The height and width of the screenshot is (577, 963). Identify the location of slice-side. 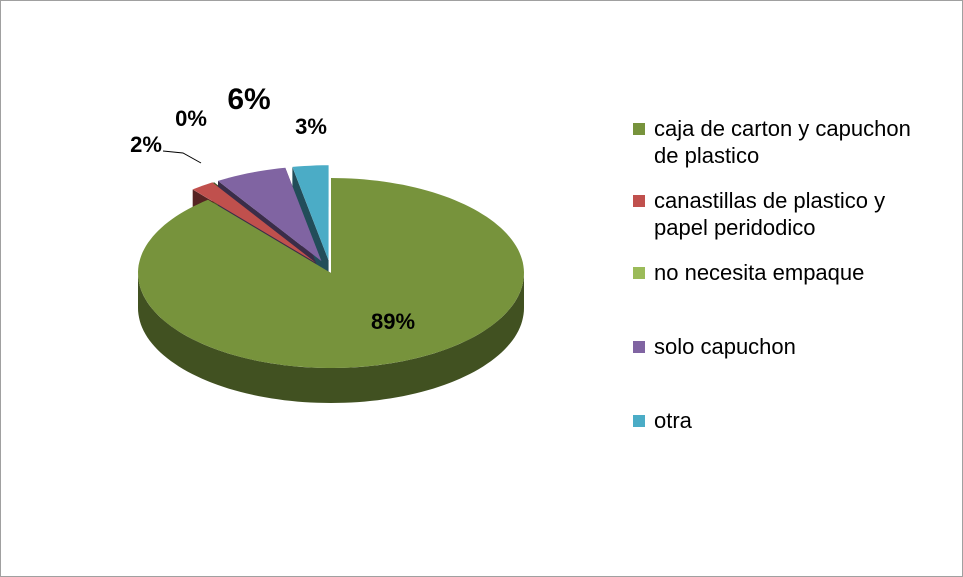
(310, 231).